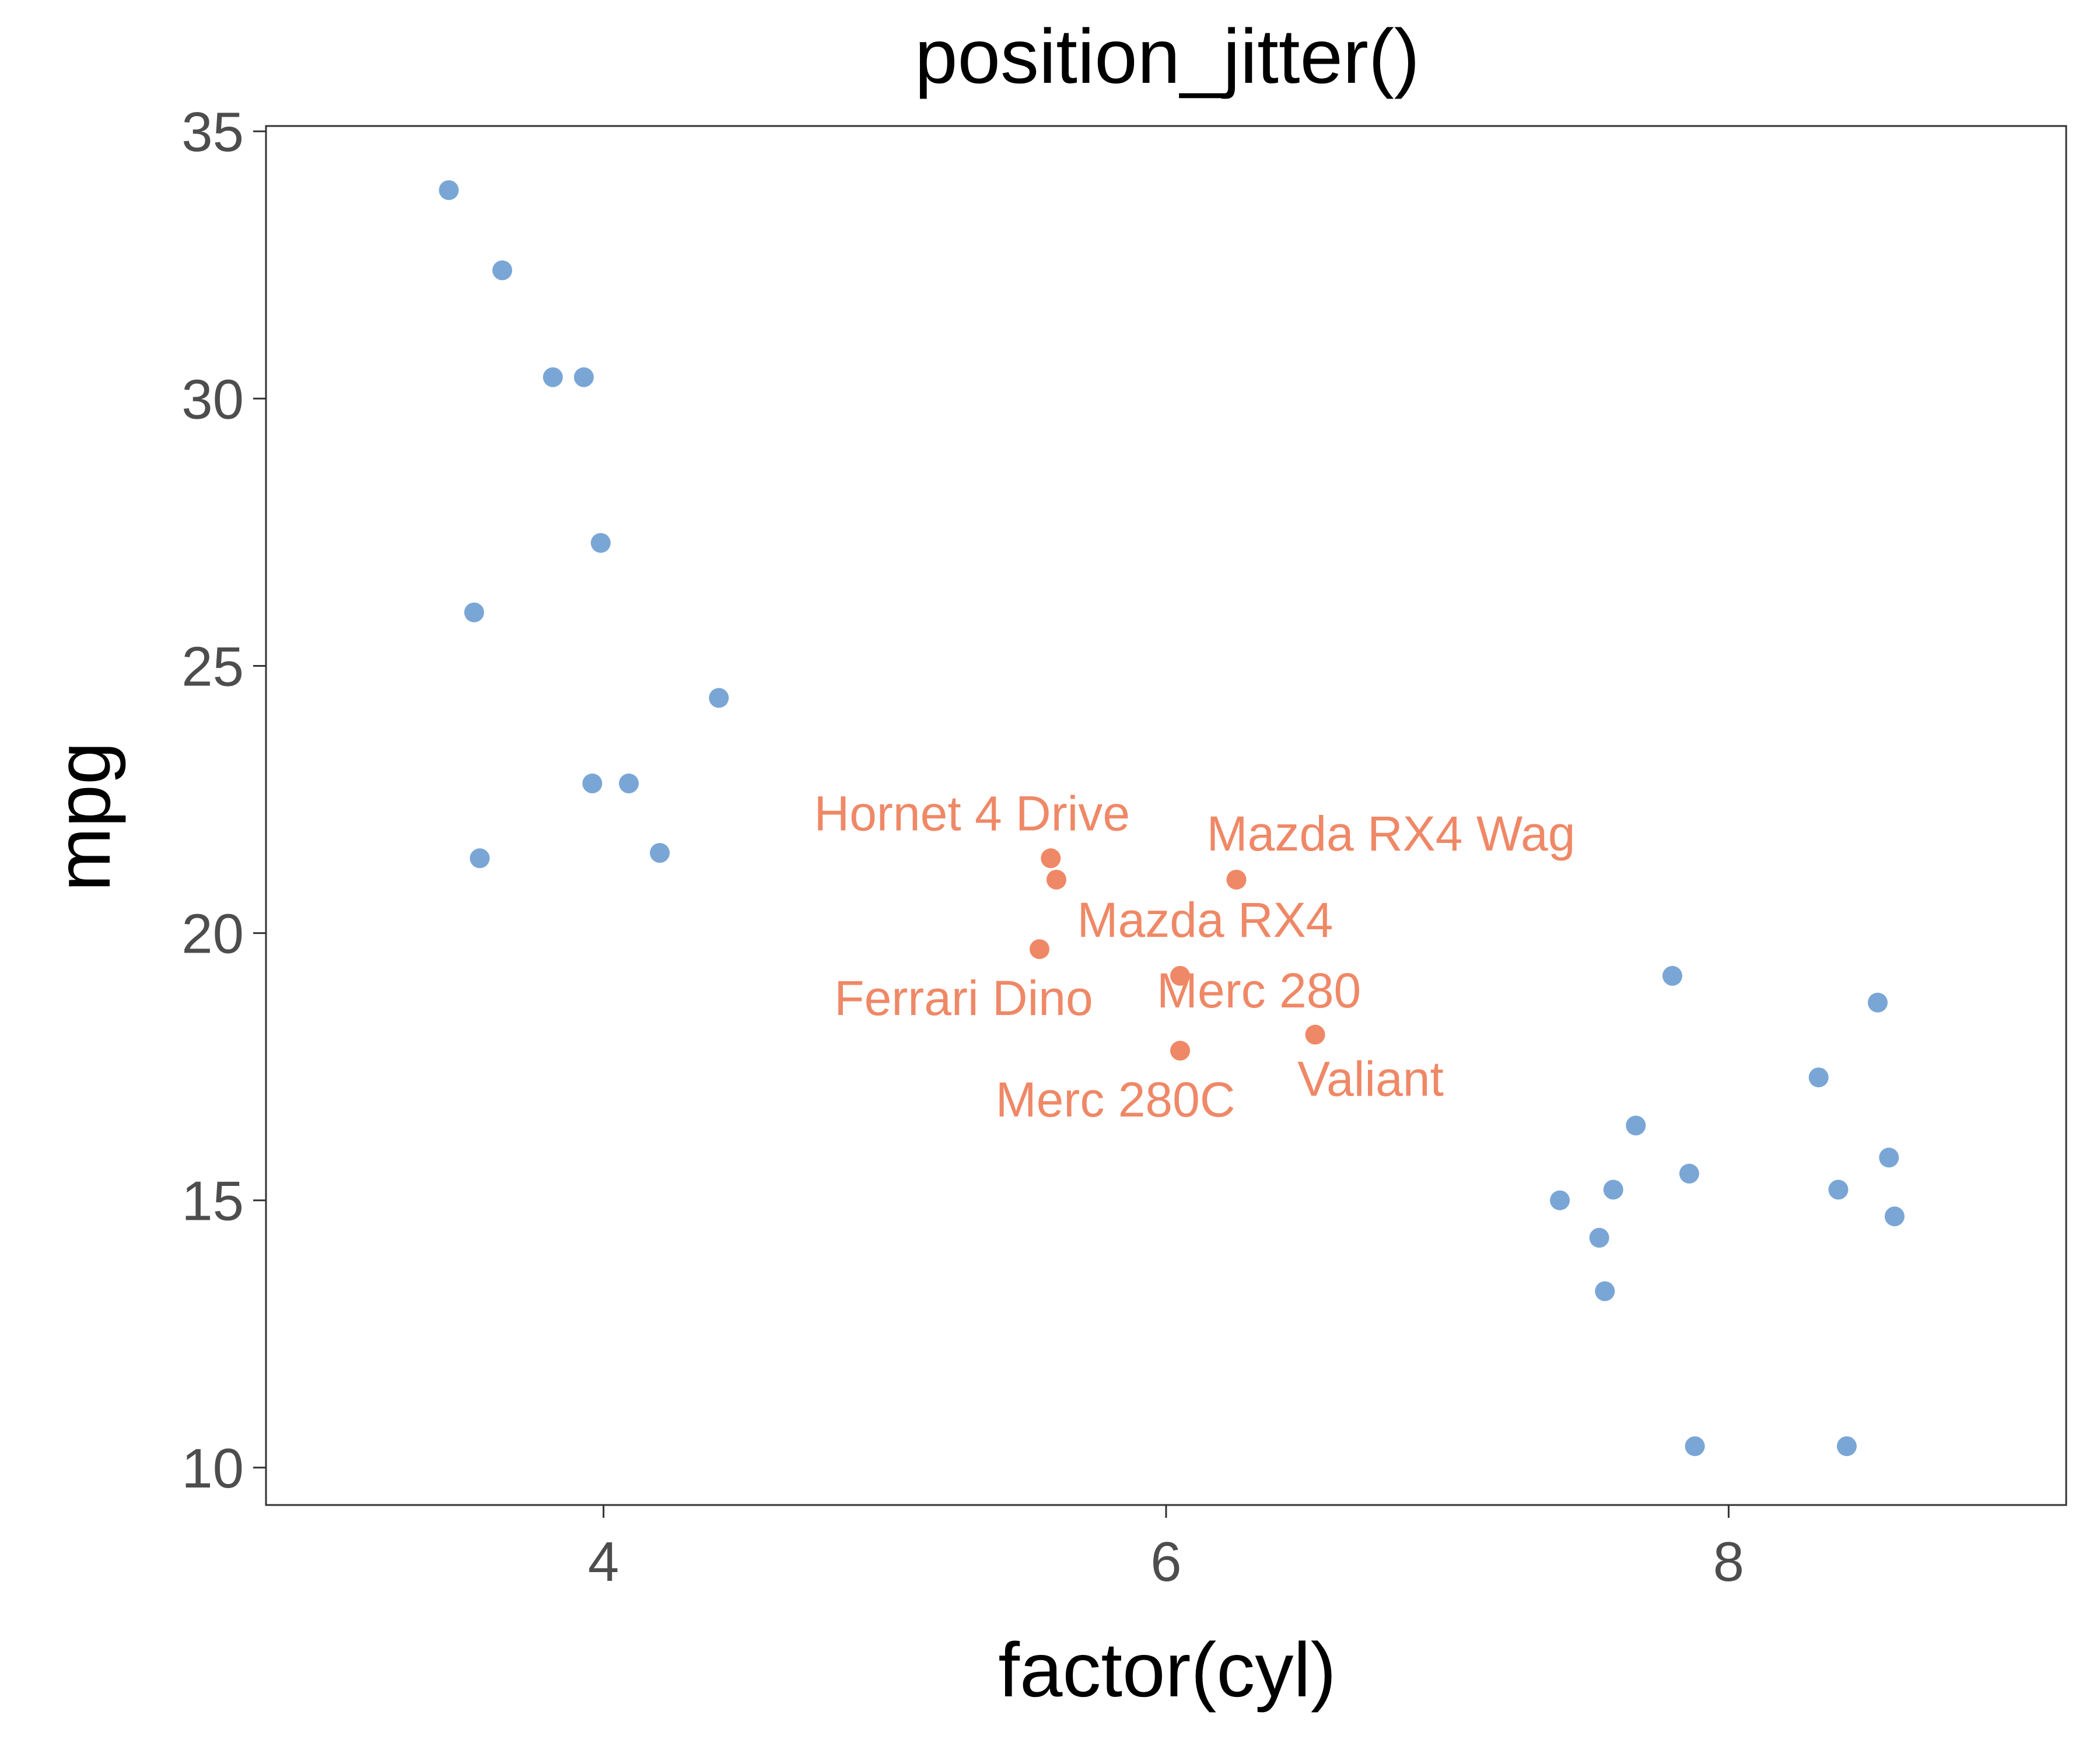 This screenshot has width=2100, height=1750. I want to click on y-axis-title: mpg, so click(83, 817).